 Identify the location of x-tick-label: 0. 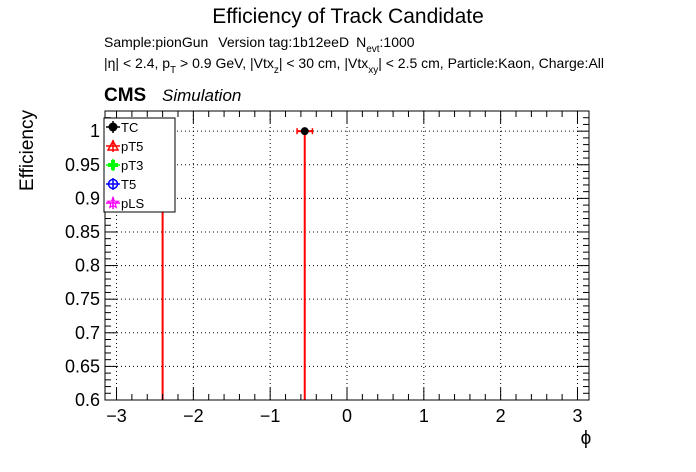
(347, 416).